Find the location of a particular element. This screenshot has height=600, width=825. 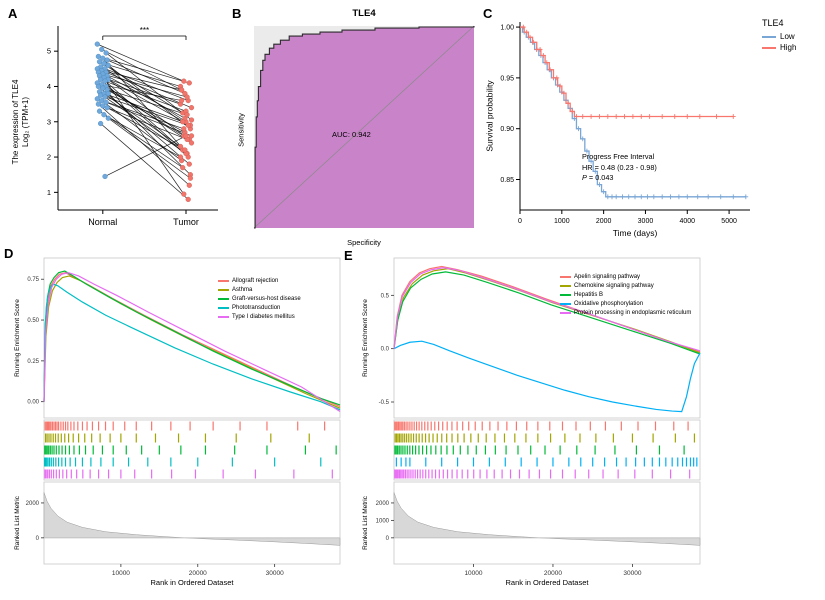

es-curve-protein-processing-in-endoplasmic-reticulum is located at coordinates (547, 309).